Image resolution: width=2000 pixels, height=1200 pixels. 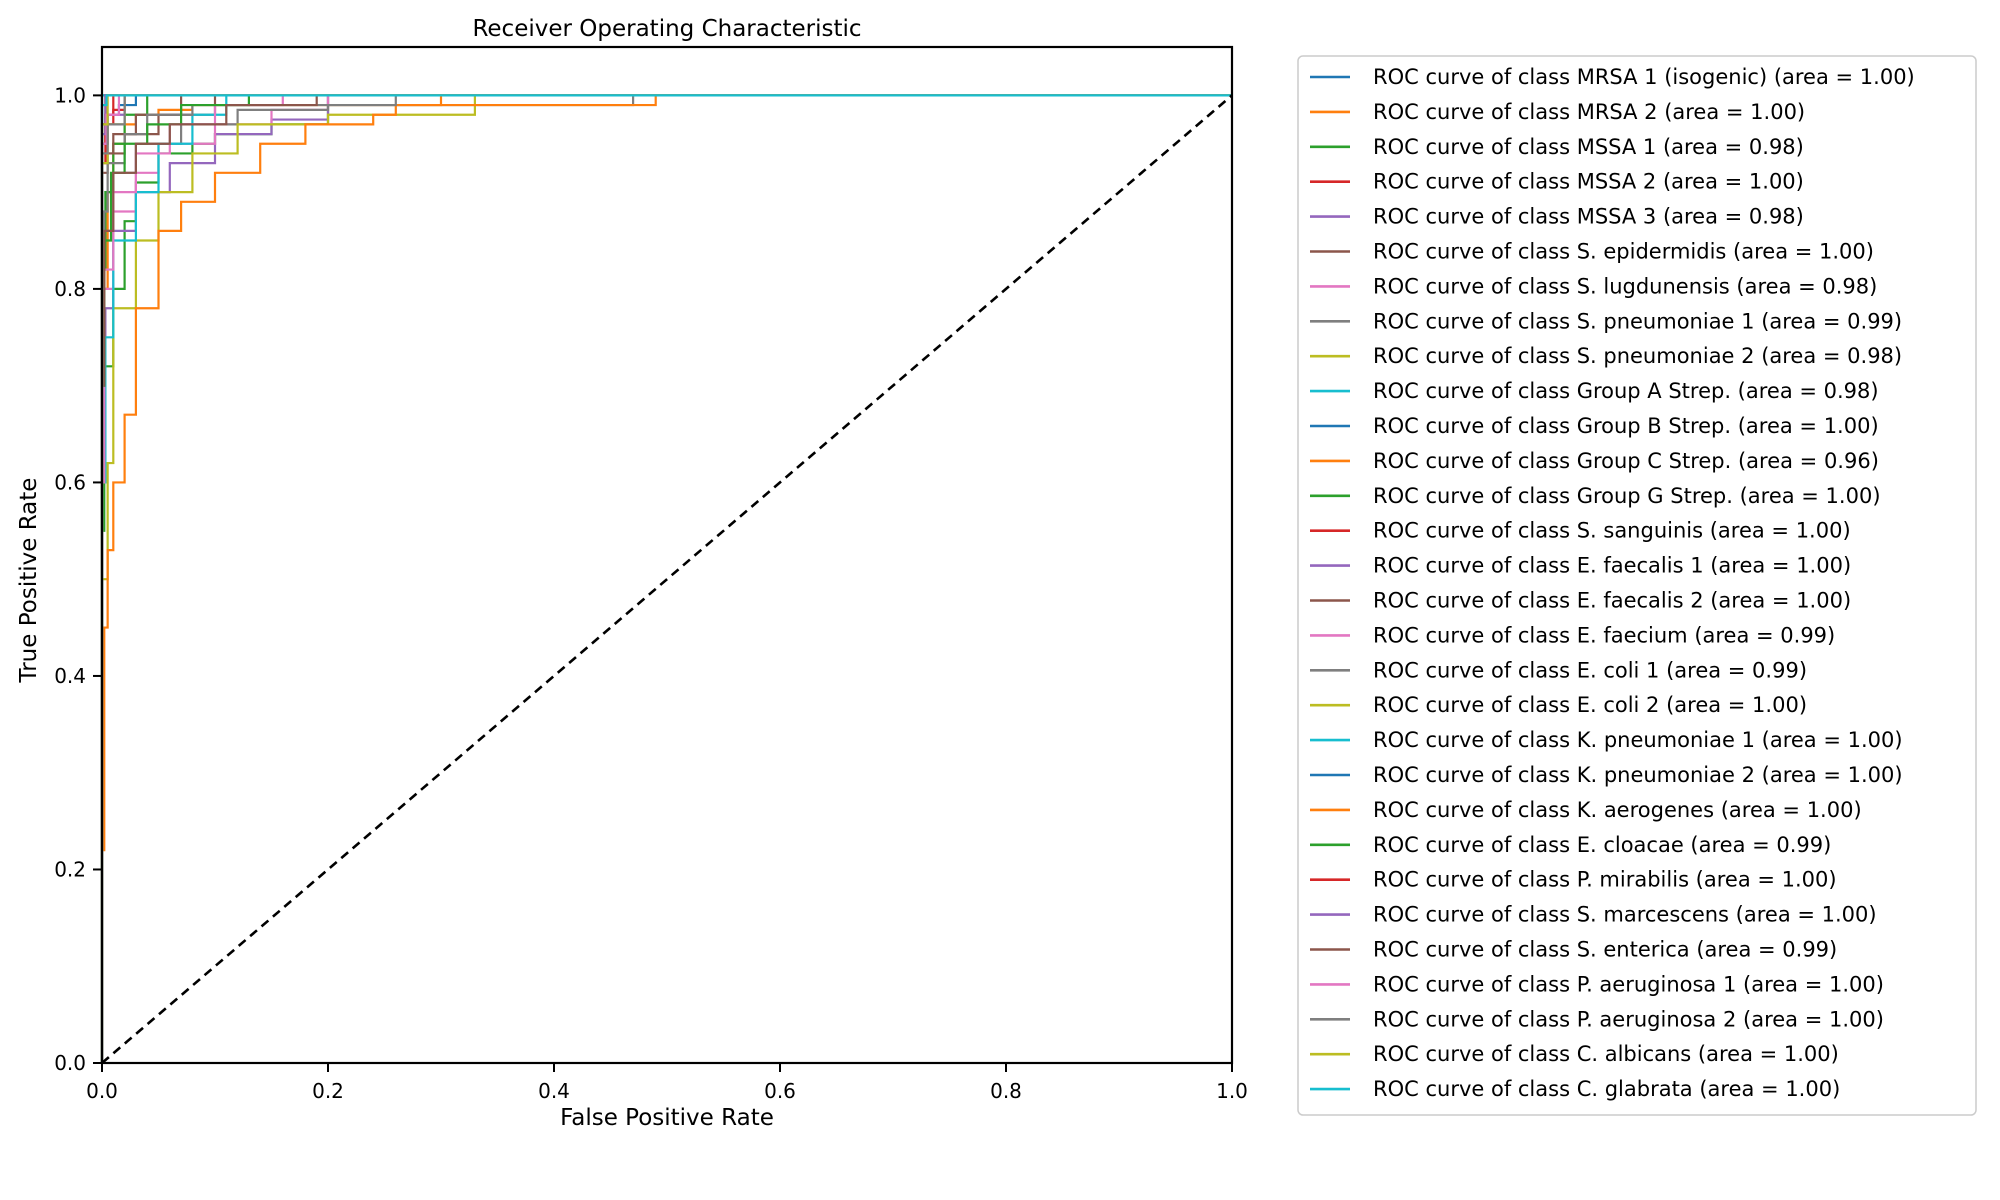 What do you see at coordinates (70, 869) in the screenshot?
I see `y-tick-label: 0.2` at bounding box center [70, 869].